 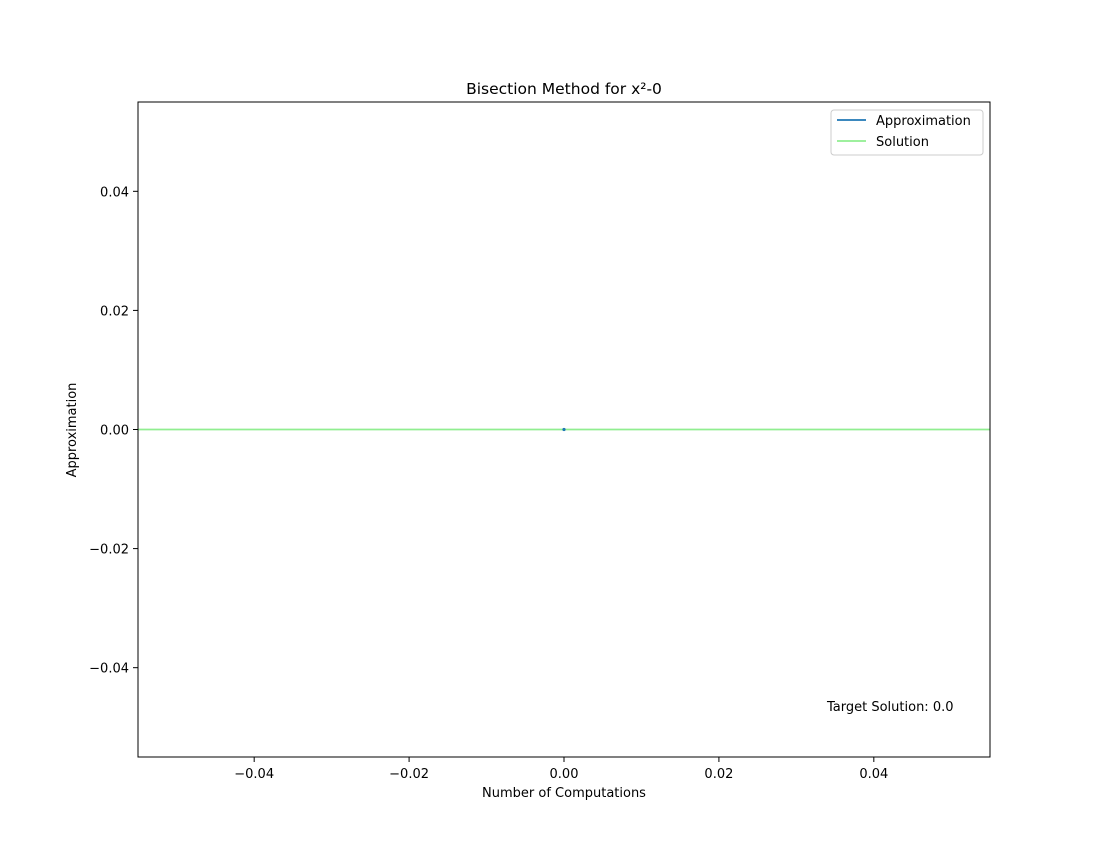 I want to click on x-tick-label: 0.02, so click(x=718, y=774).